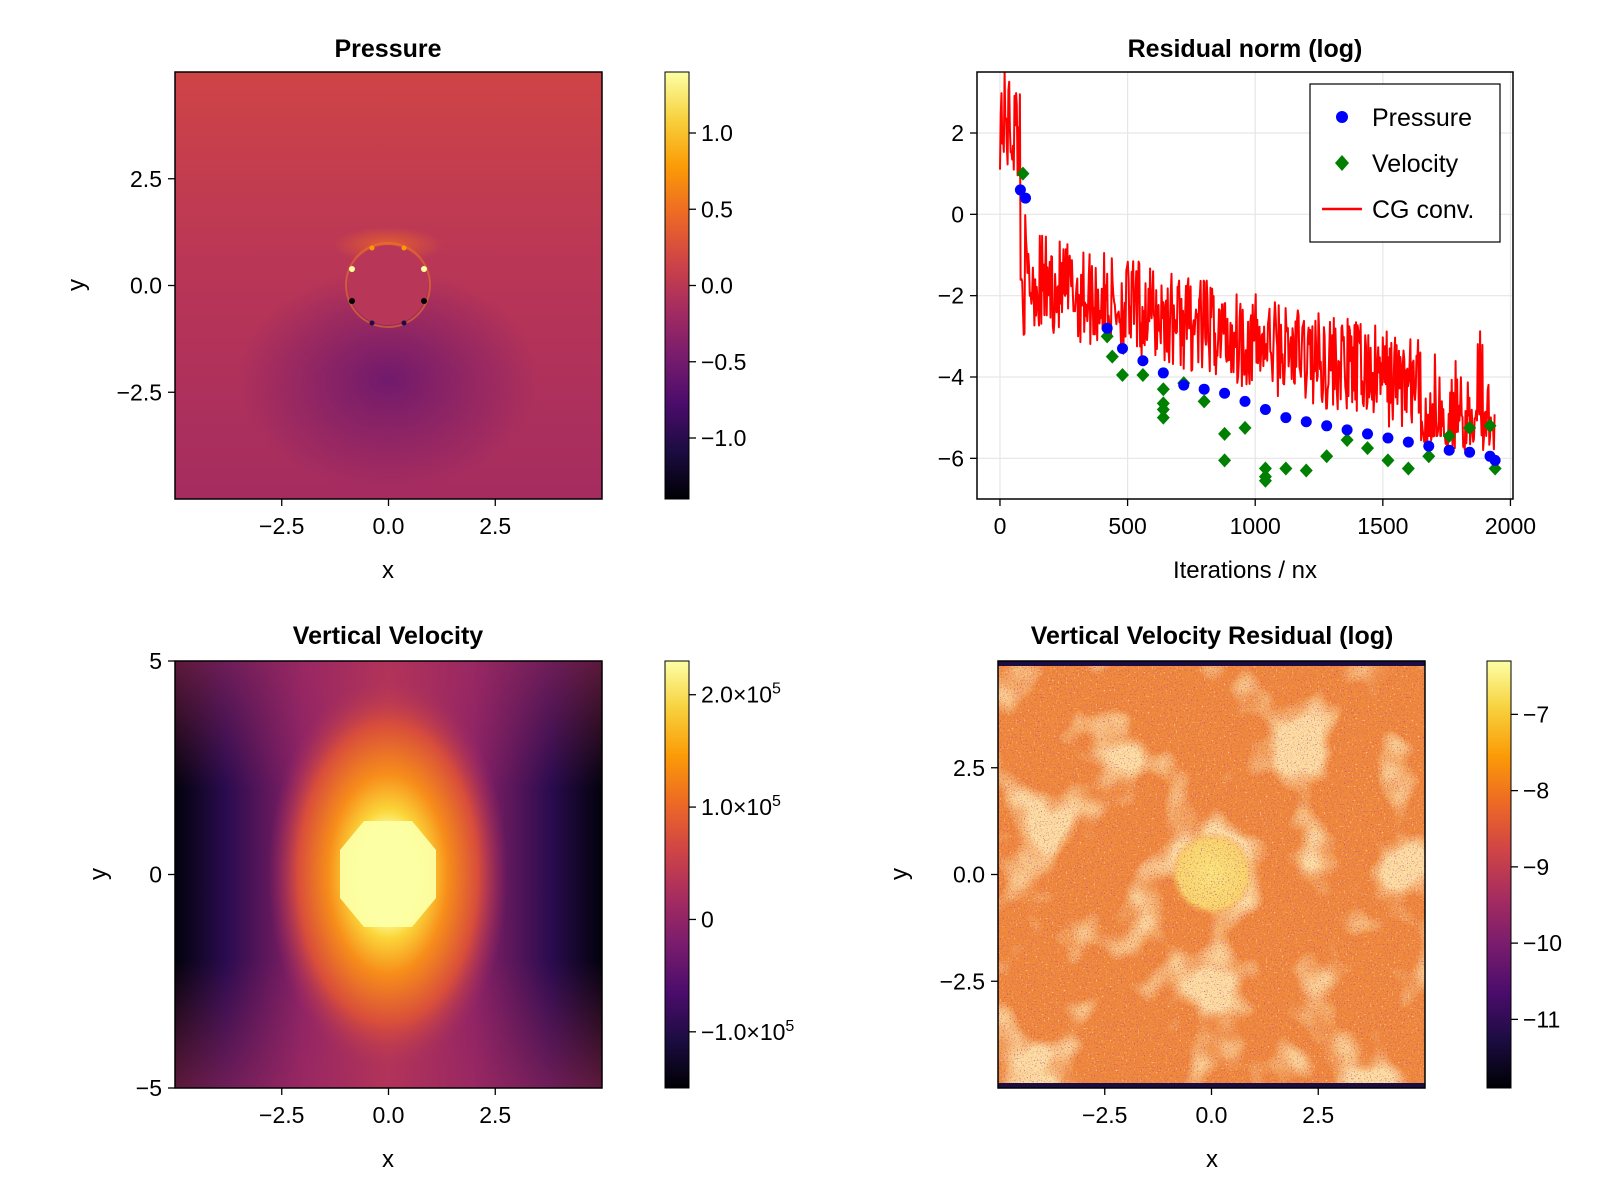 This screenshot has height=1200, width=1600. What do you see at coordinates (1422, 118) in the screenshot?
I see `legend-pressure-label: Pressure` at bounding box center [1422, 118].